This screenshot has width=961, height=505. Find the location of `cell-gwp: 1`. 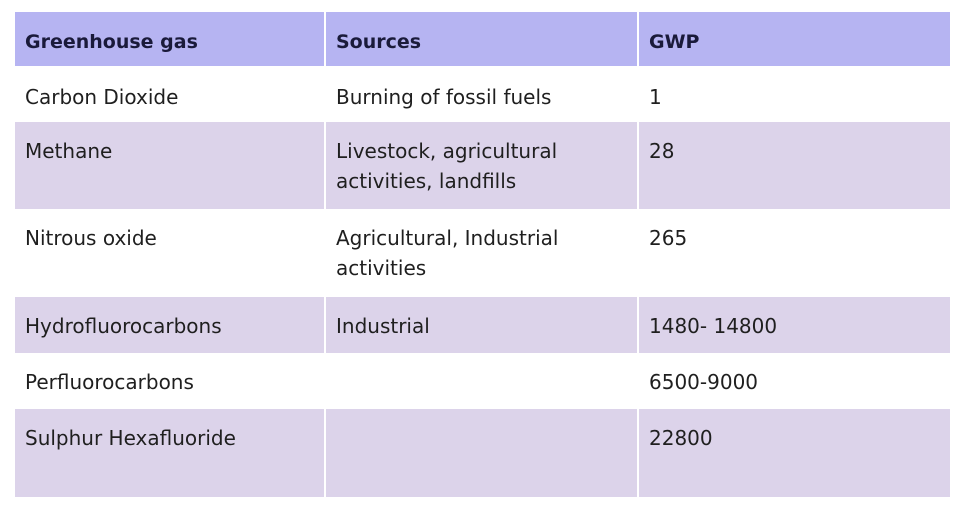

cell-gwp: 1 is located at coordinates (794, 94).